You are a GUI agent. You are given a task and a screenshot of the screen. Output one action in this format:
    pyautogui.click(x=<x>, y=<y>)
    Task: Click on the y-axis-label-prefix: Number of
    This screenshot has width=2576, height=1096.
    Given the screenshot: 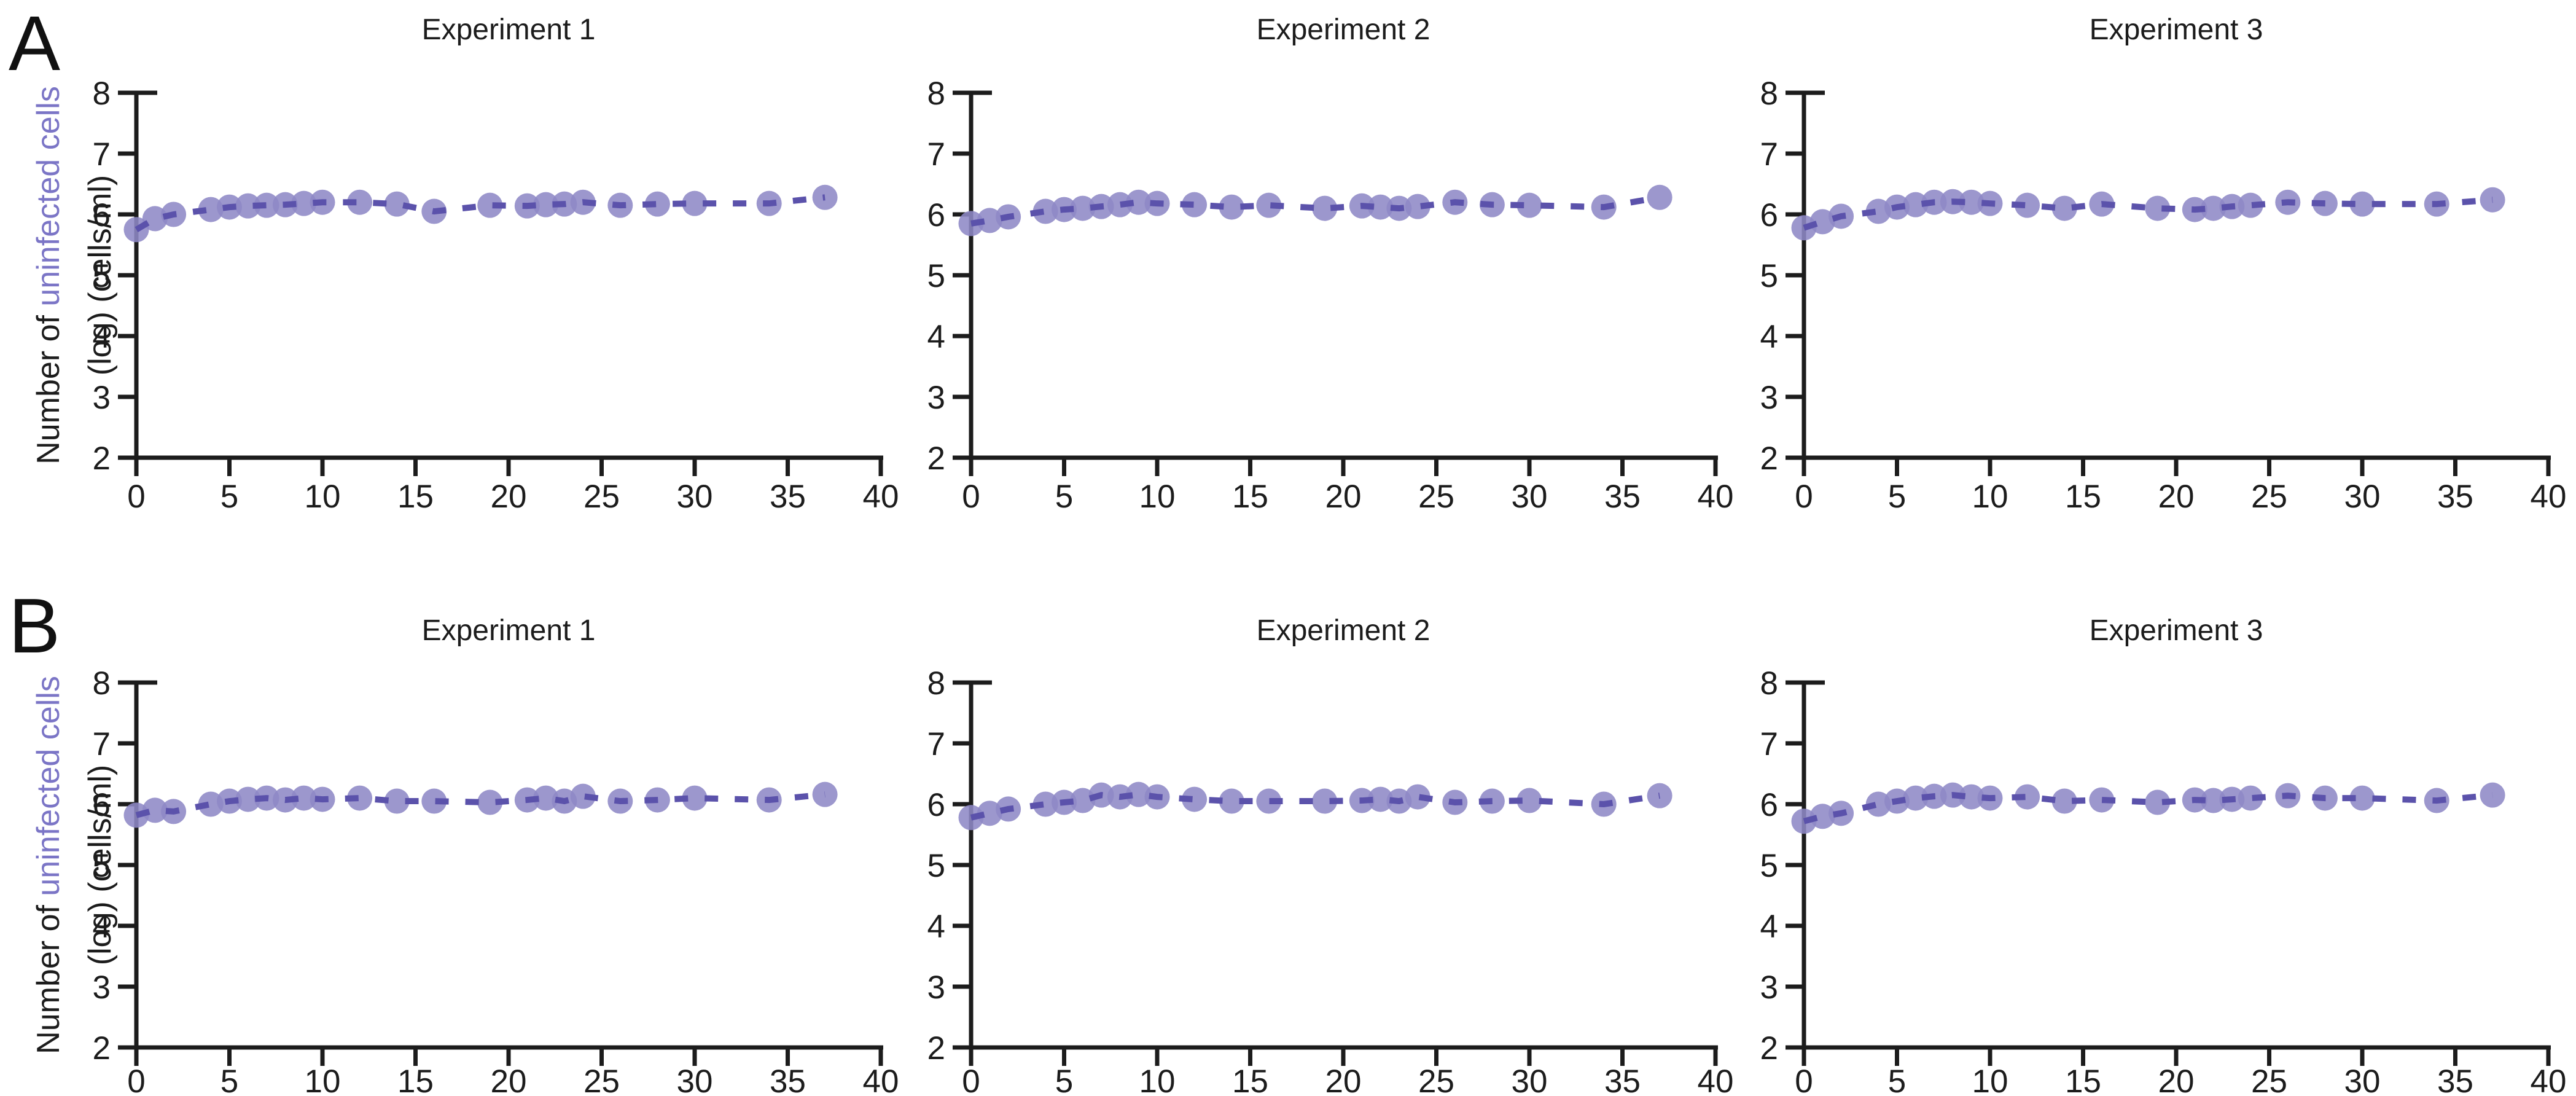 What is the action you would take?
    pyautogui.click(x=48, y=975)
    